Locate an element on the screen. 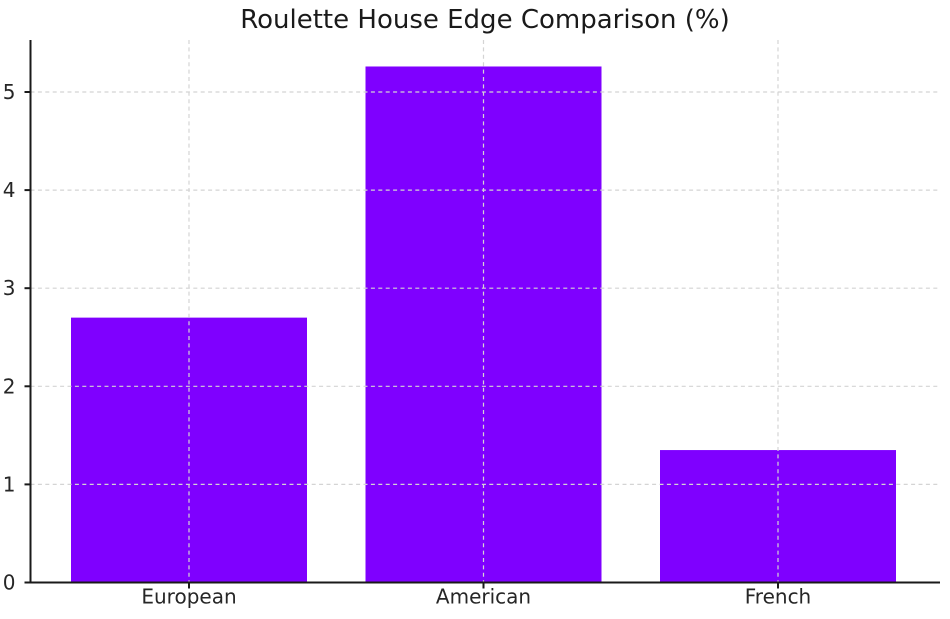 The width and height of the screenshot is (950, 619). y-tick-label-3: 3 is located at coordinates (9, 288).